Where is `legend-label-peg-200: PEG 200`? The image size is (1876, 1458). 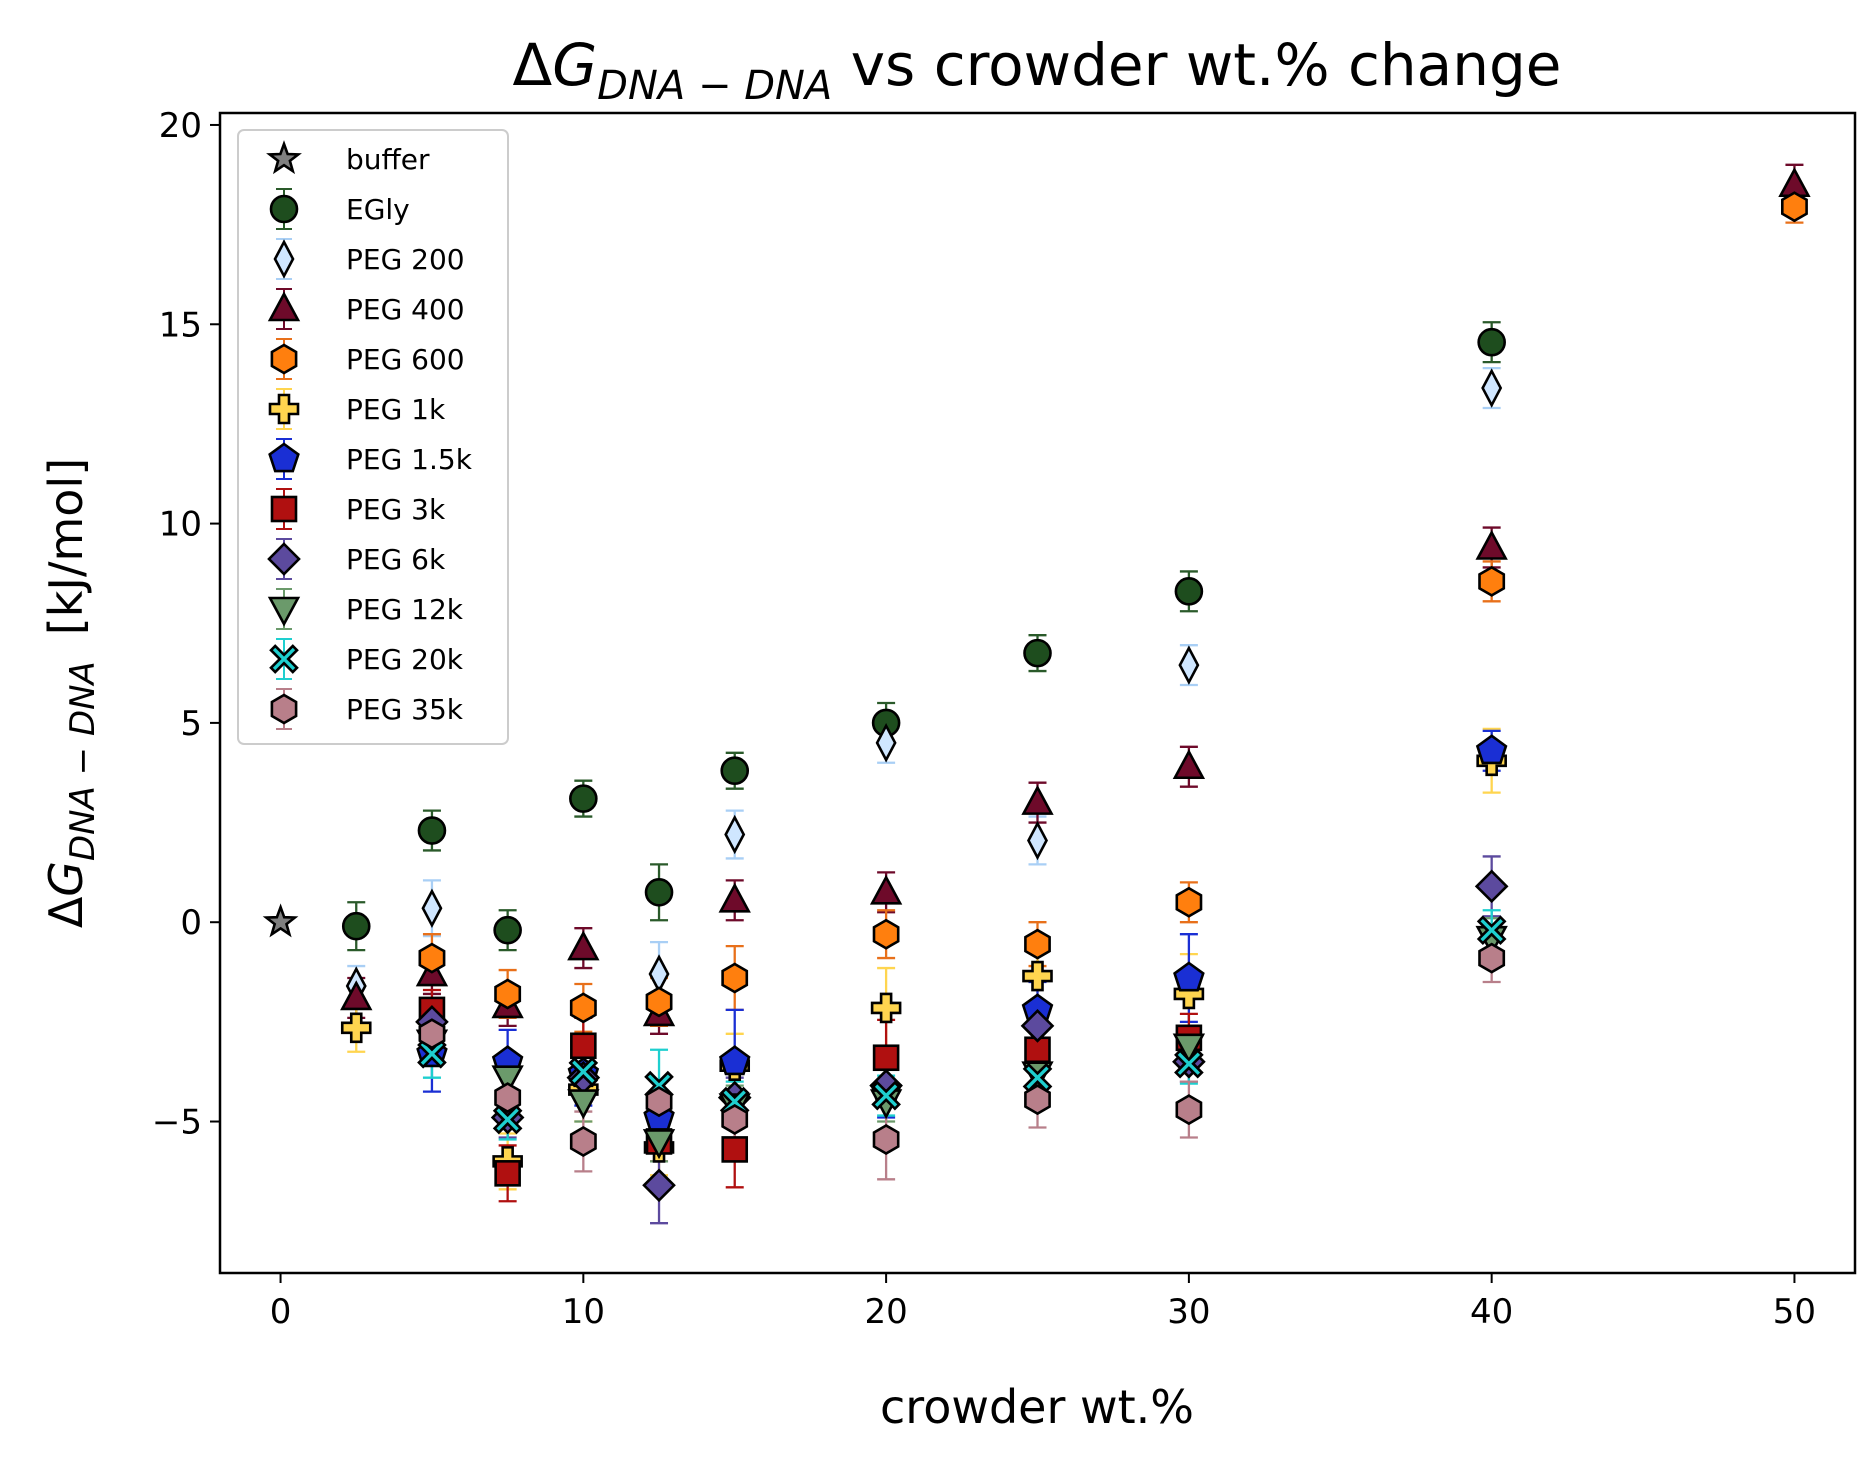 legend-label-peg-200: PEG 200 is located at coordinates (405, 259).